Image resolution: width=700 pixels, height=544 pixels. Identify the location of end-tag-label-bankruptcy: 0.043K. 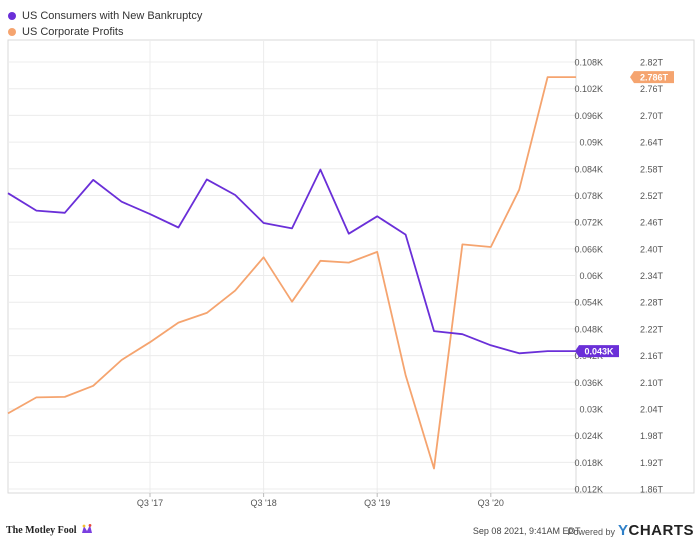
(599, 352).